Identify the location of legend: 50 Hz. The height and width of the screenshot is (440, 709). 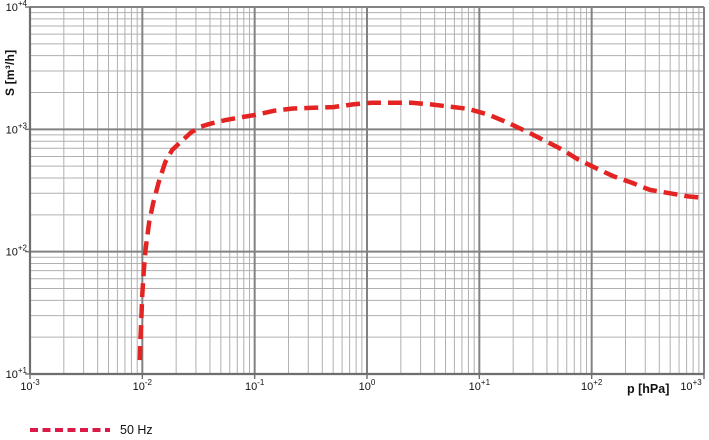
(90, 430).